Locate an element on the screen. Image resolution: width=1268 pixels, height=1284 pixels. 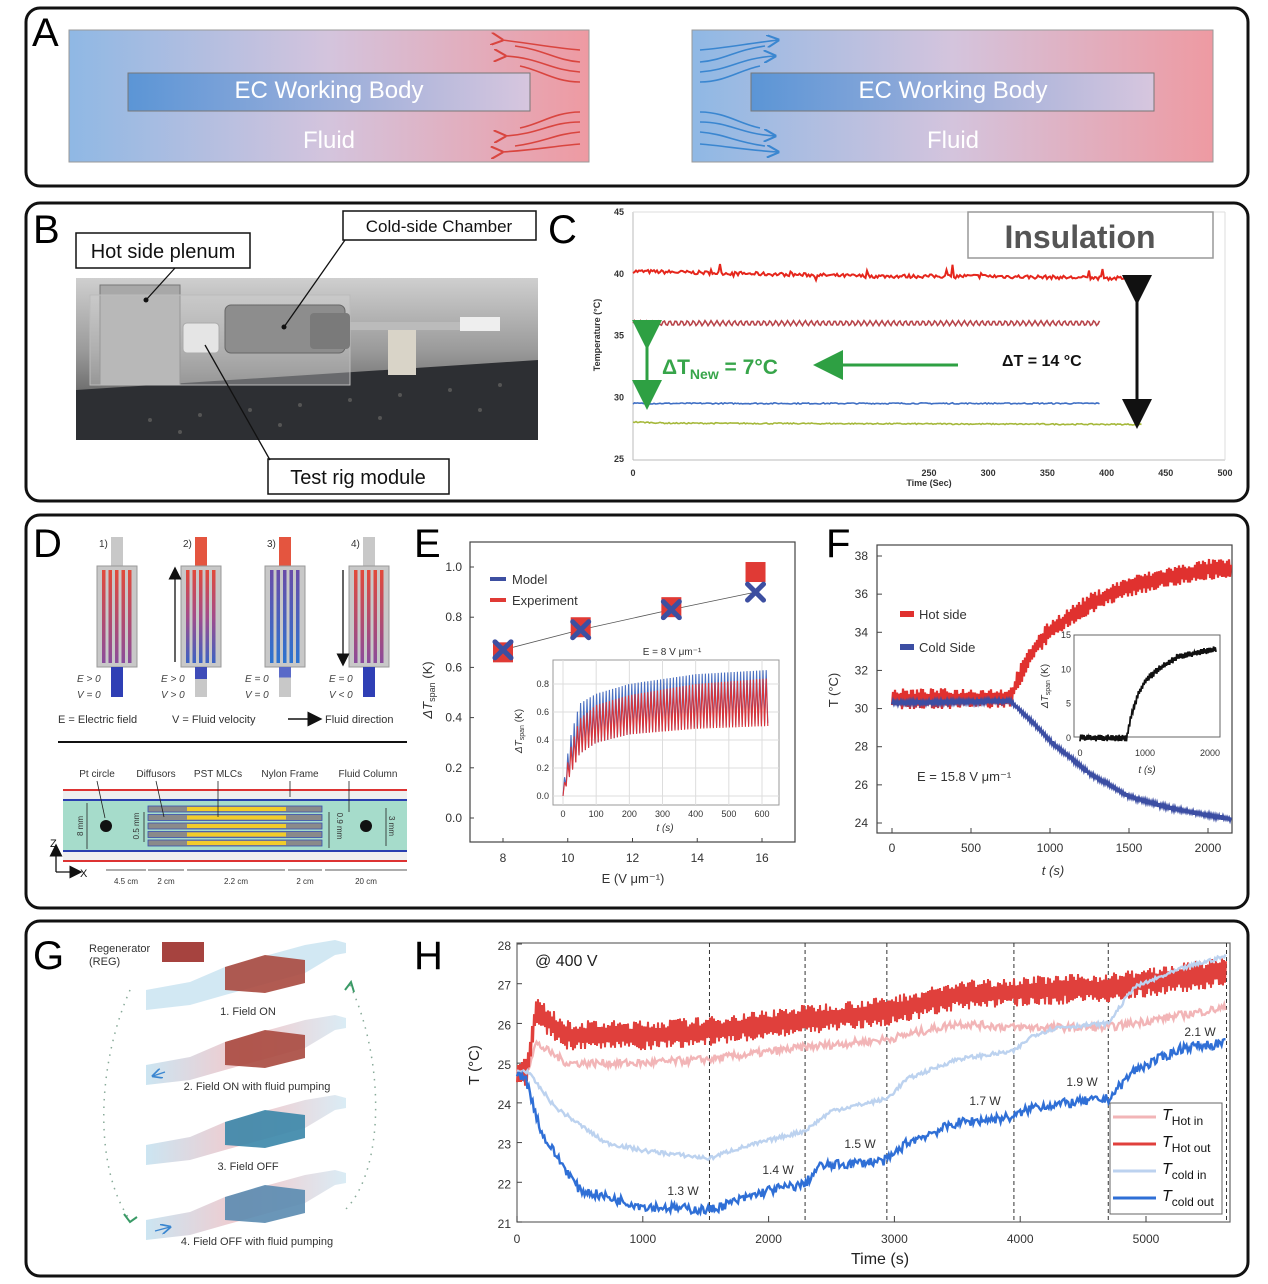
callout-cold-chamber: Cold-side Chamber is located at coordinates (409, 270).